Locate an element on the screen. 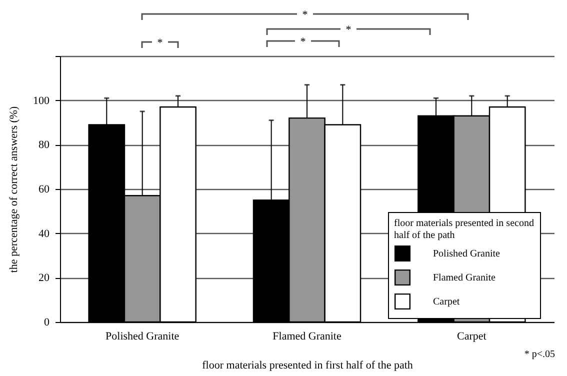  x-axis-title: floor materials presented in first half of the path is located at coordinates (308, 366).